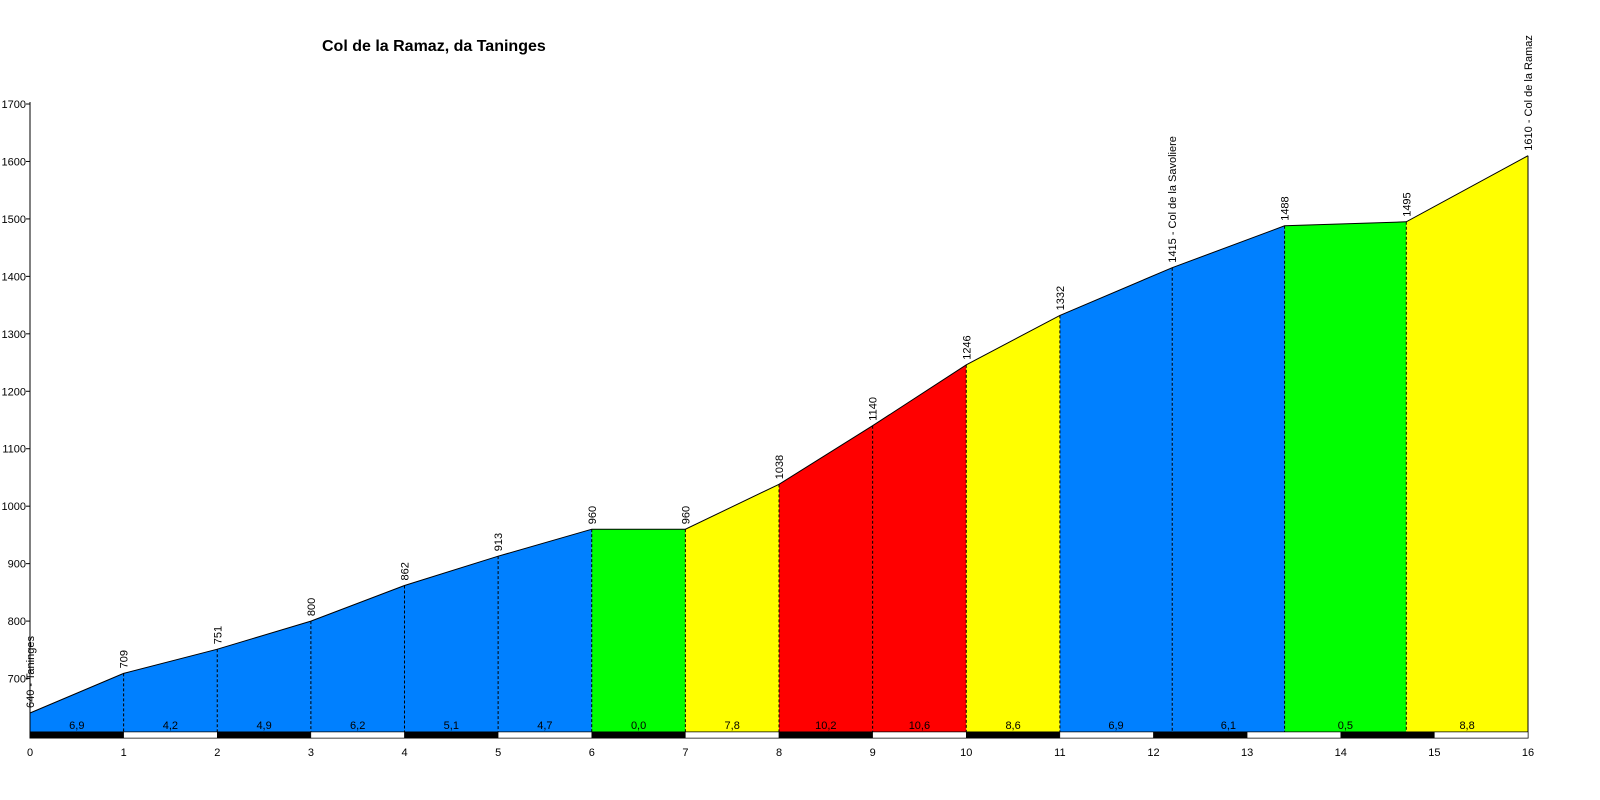 This screenshot has height=800, width=1600. What do you see at coordinates (1345, 726) in the screenshot?
I see `segment-gradient-label-14: 0,5` at bounding box center [1345, 726].